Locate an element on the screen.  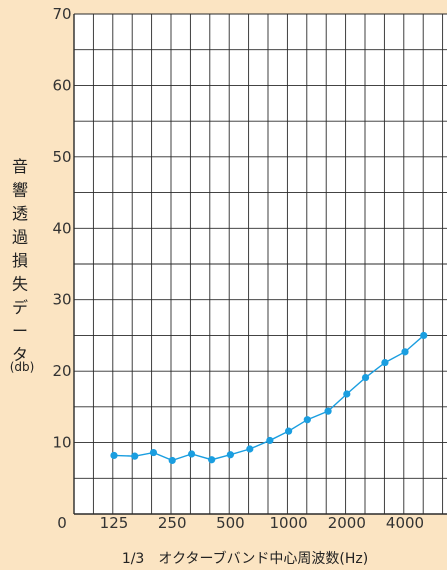
y-tick-label: 30 is located at coordinates (61, 300).